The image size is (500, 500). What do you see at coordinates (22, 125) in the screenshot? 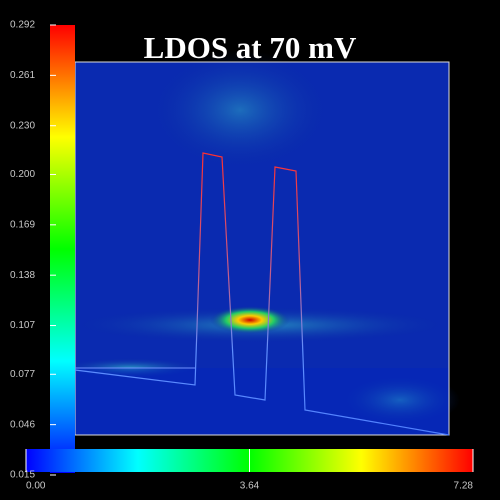
I see `y-tick-label: 0.230` at bounding box center [22, 125].